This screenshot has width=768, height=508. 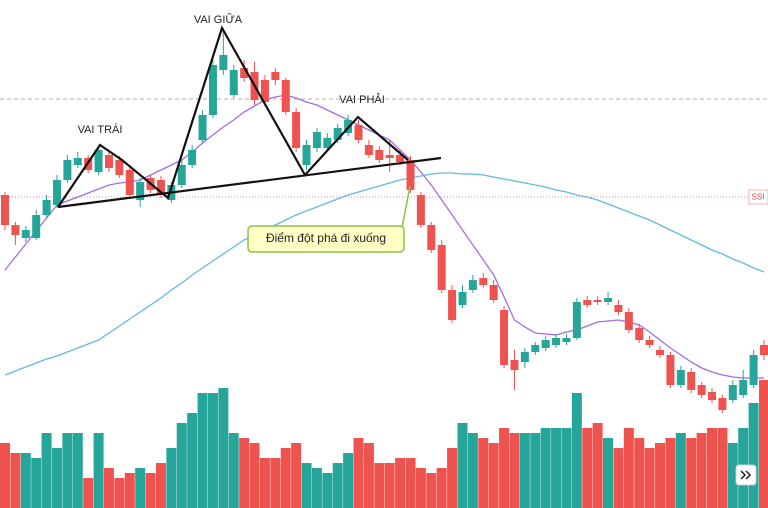 I want to click on symbol-tag, so click(x=758, y=197).